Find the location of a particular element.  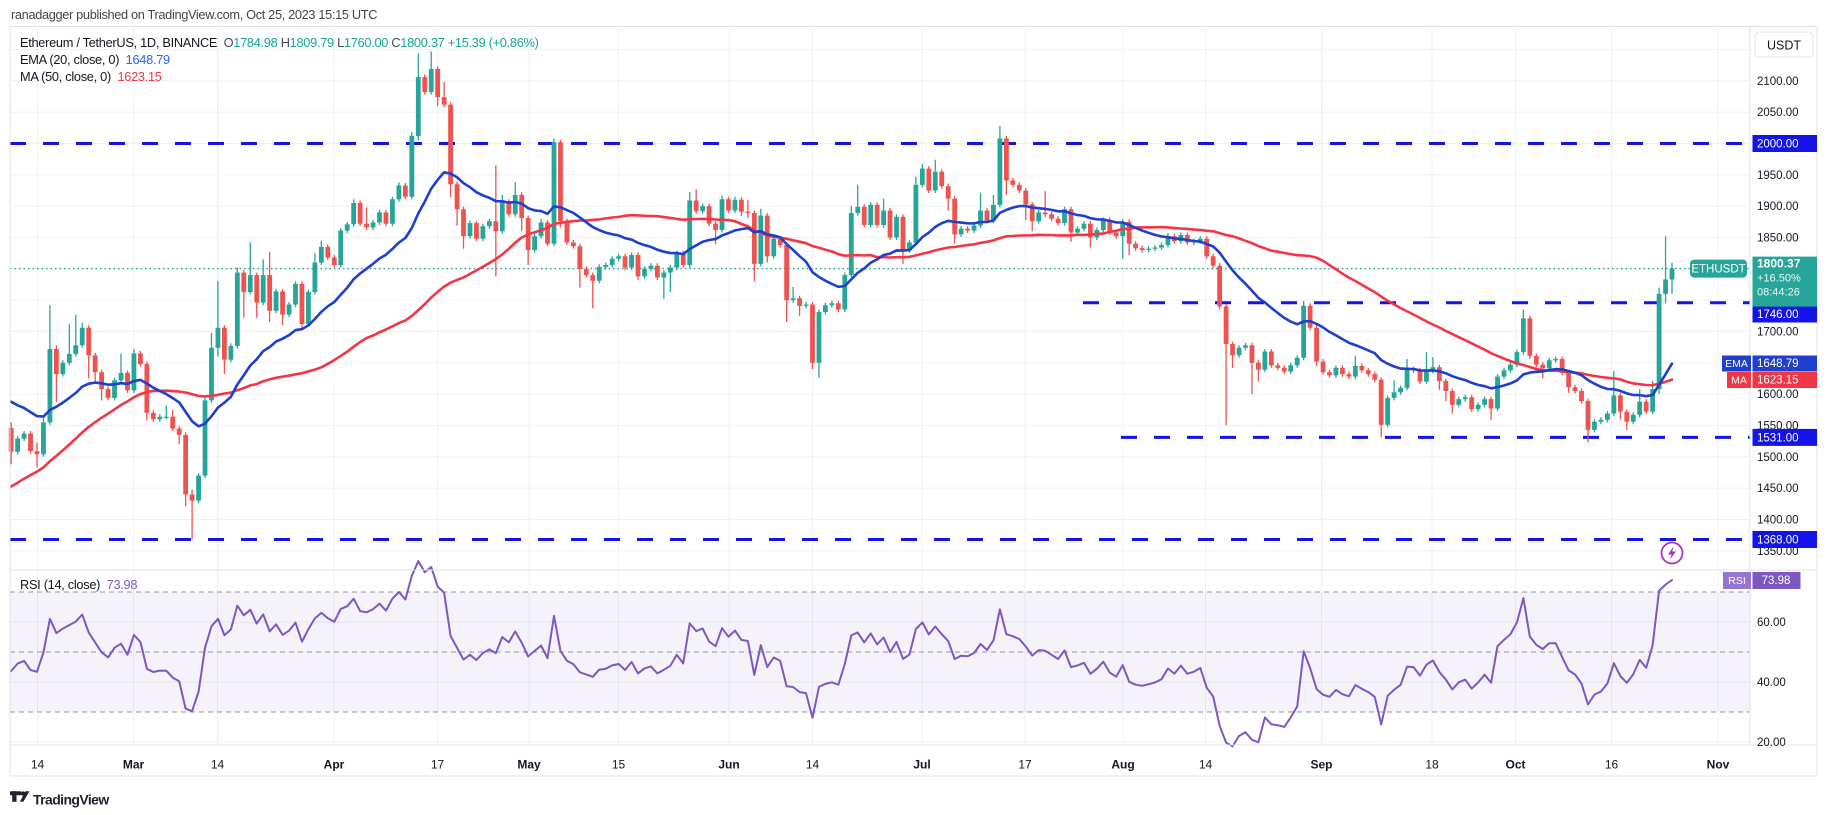

svg-text: Jul is located at coordinates (921, 765).